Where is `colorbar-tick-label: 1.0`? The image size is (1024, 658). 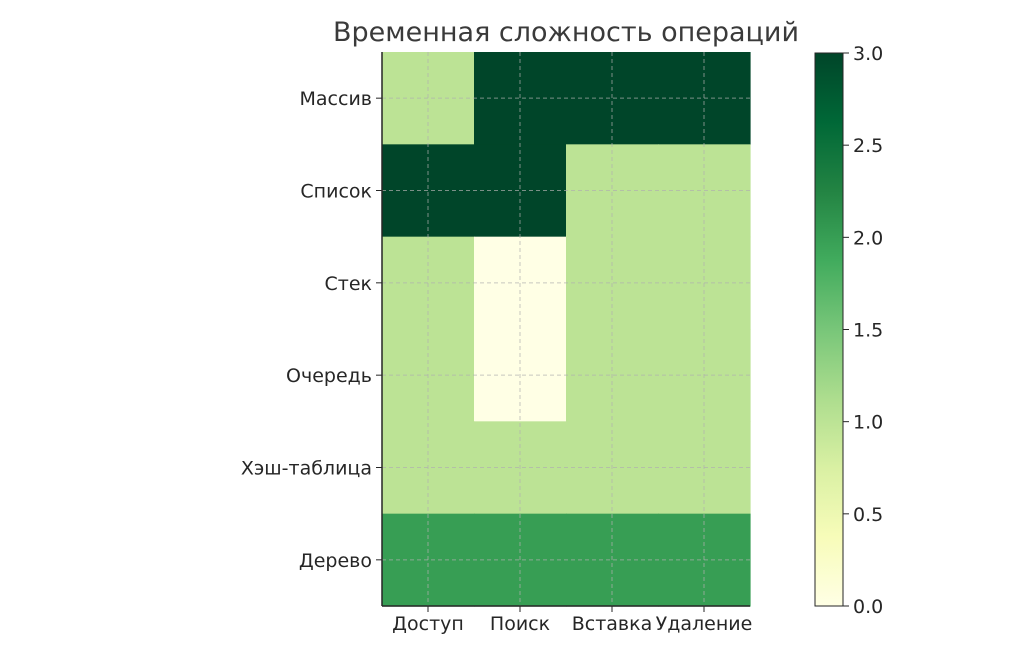
colorbar-tick-label: 1.0 is located at coordinates (868, 423).